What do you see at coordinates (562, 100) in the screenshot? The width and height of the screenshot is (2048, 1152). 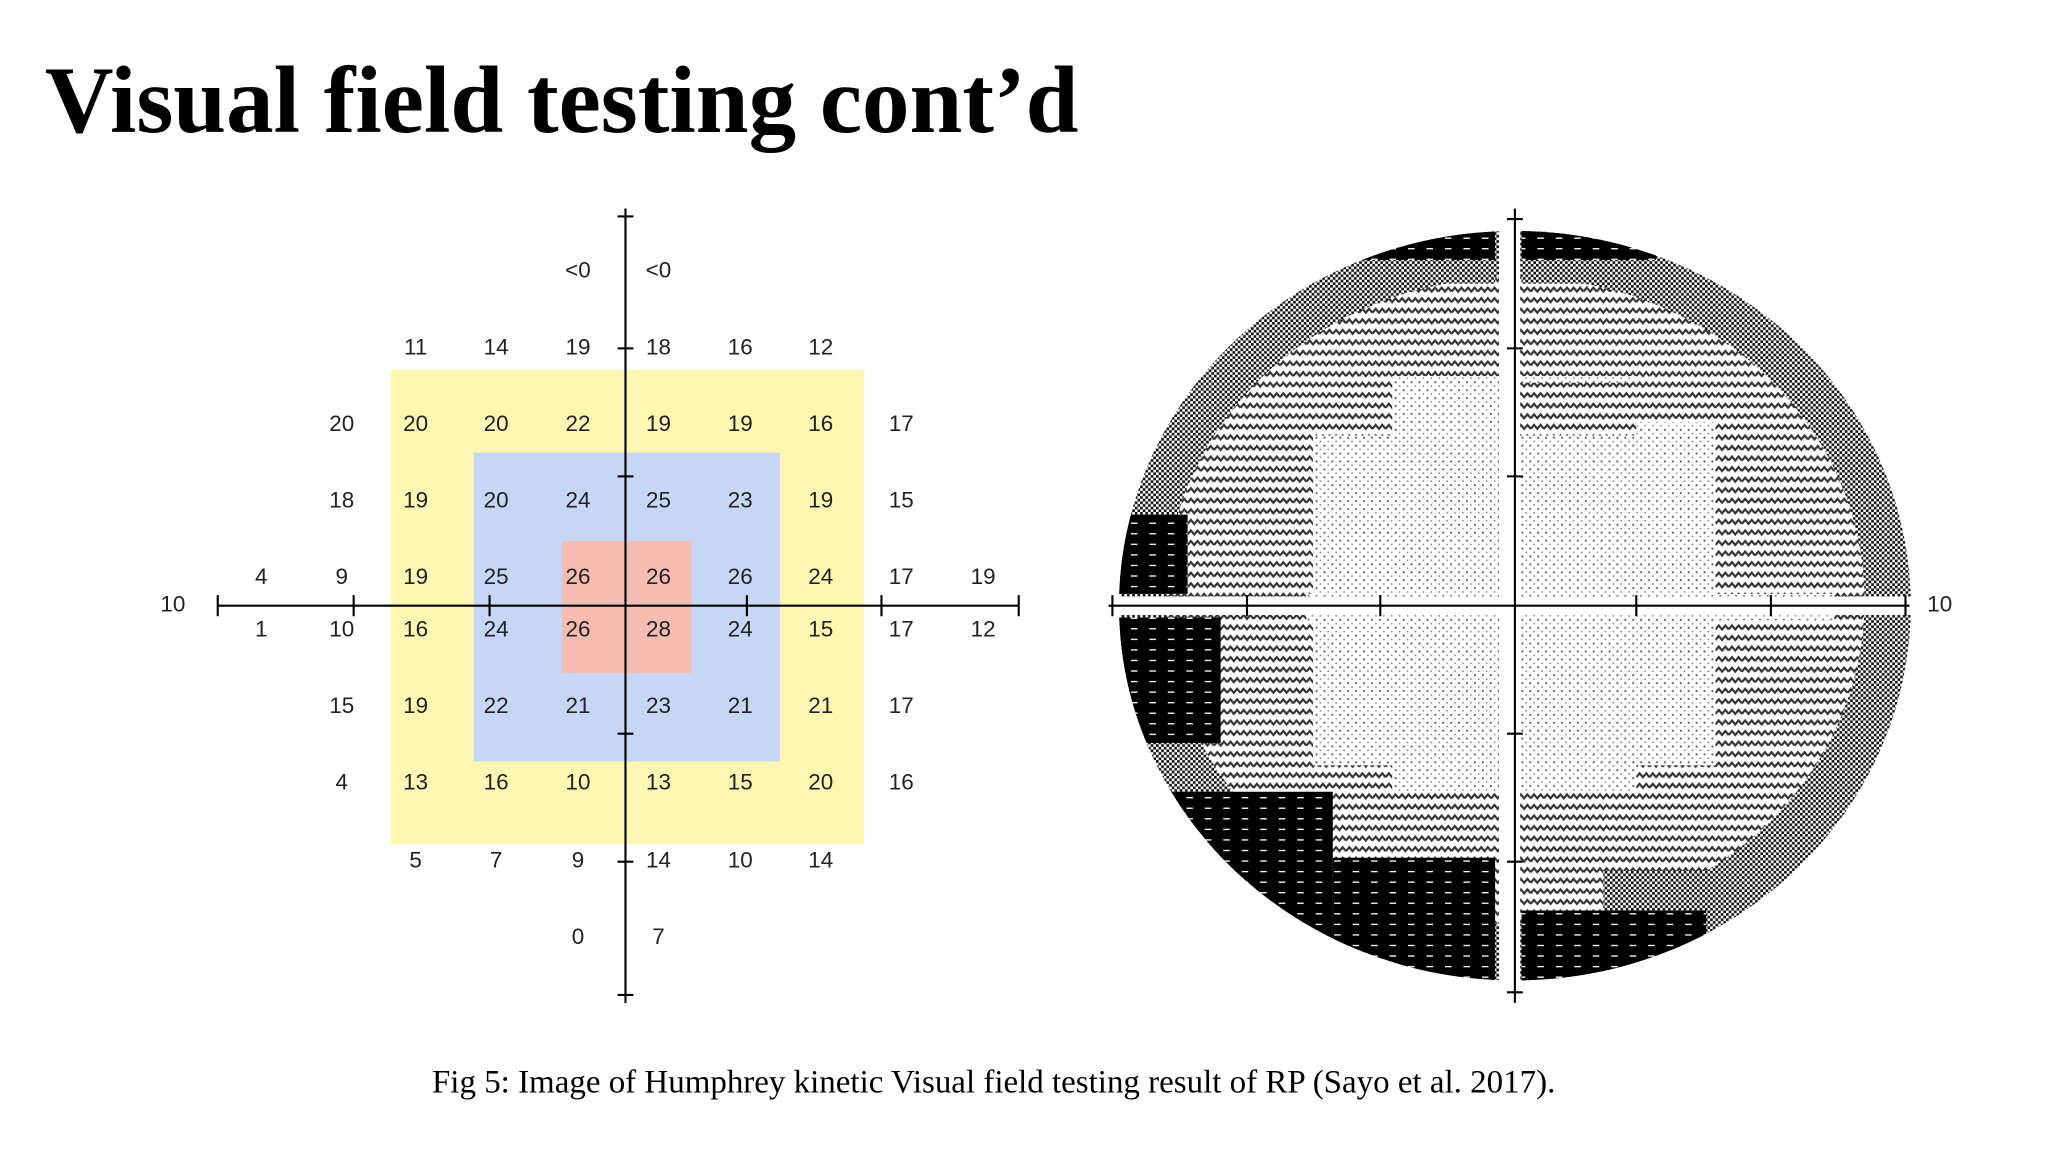 I see `slide-title: Visual field testing cont’d` at bounding box center [562, 100].